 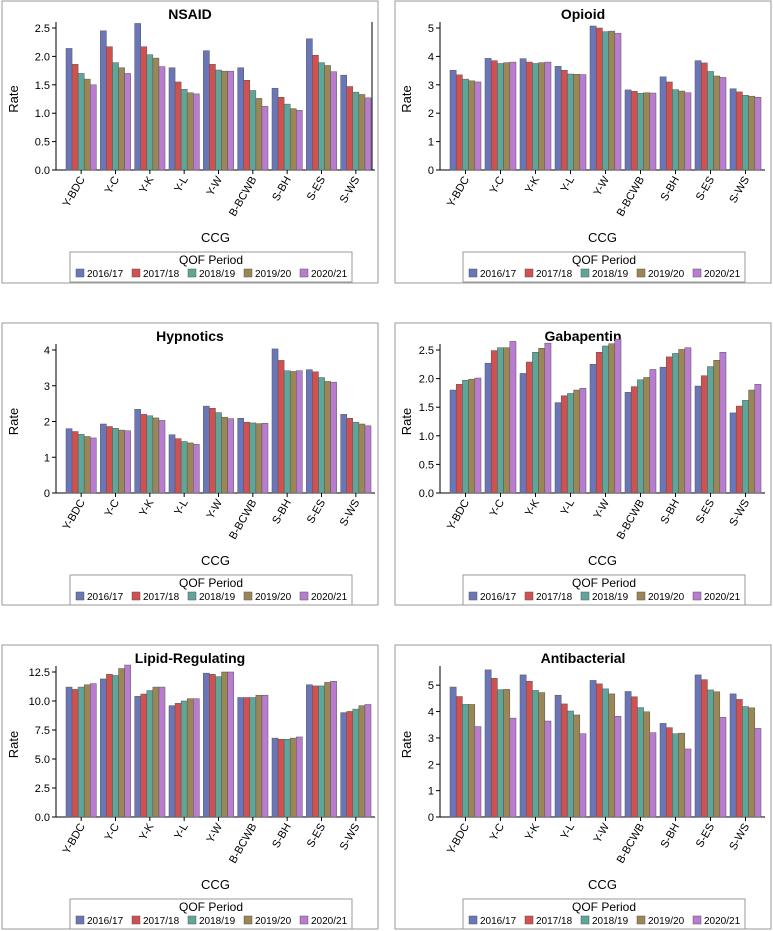 What do you see at coordinates (426, 437) in the screenshot?
I see `y-tick-label: 1.0` at bounding box center [426, 437].